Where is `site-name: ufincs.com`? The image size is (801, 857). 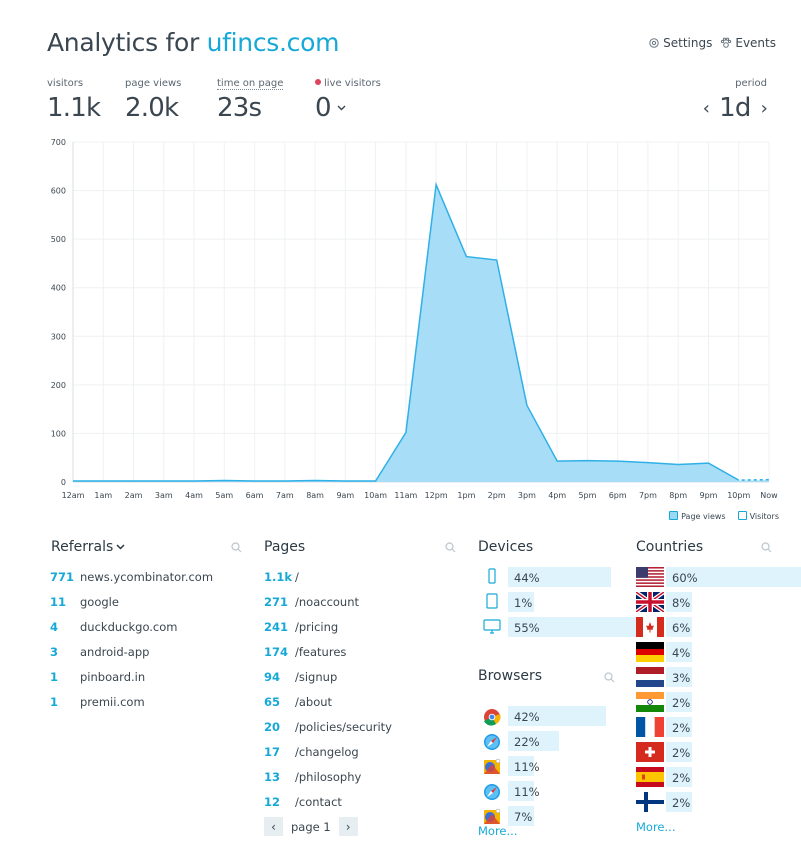
site-name: ufincs.com is located at coordinates (273, 42).